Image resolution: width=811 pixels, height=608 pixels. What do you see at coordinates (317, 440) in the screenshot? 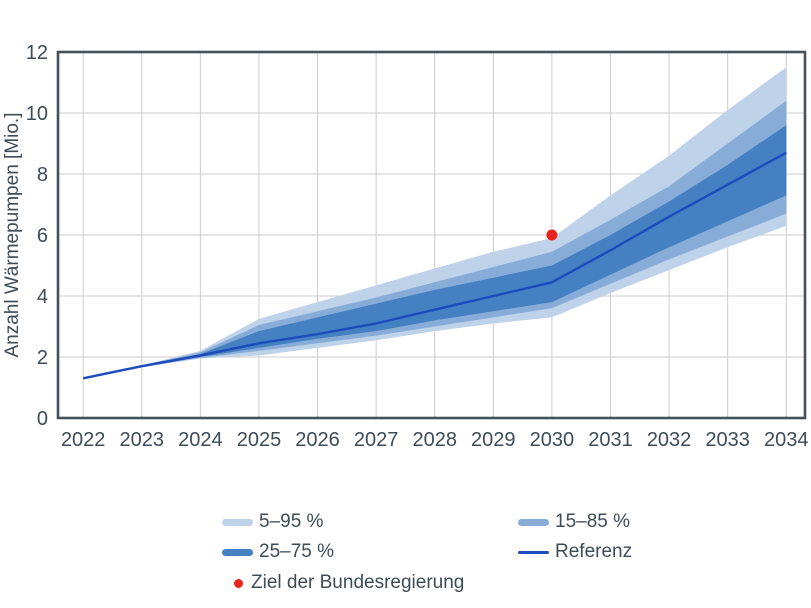
I see `x-tick-label: 2026` at bounding box center [317, 440].